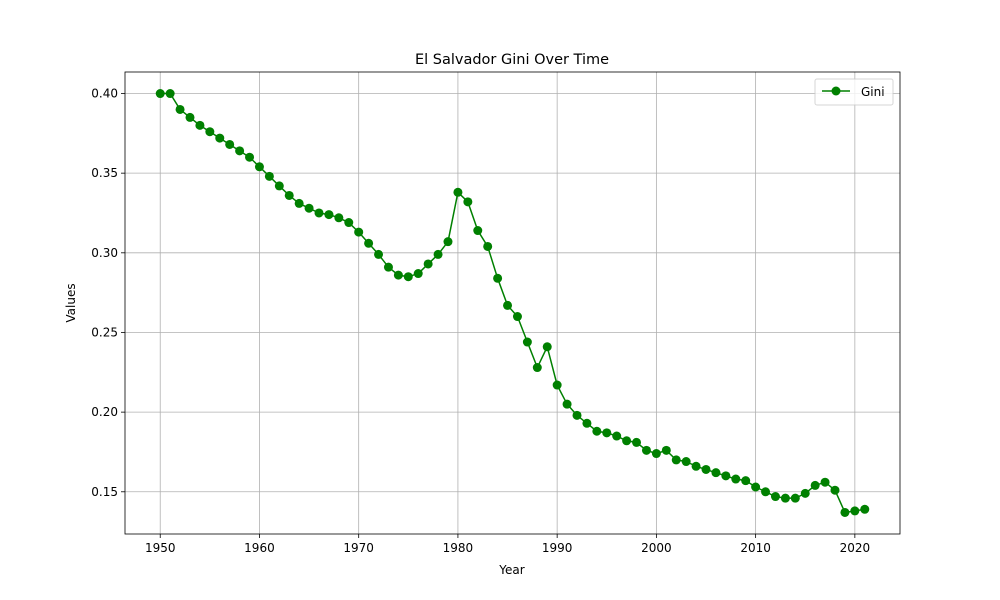  Describe the element at coordinates (210, 132) in the screenshot. I see `data-point-1955` at that location.